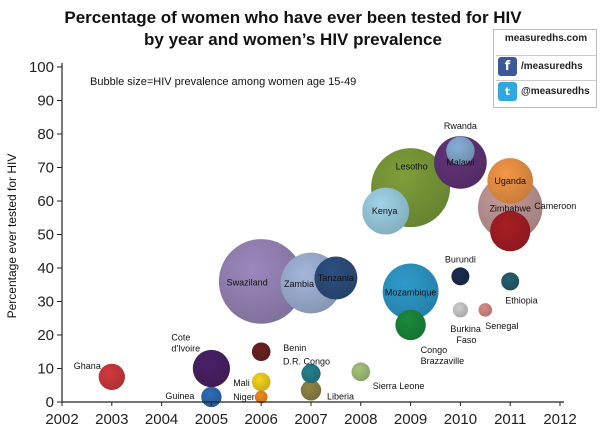 The image size is (600, 434). What do you see at coordinates (161, 419) in the screenshot?
I see `x-tick-label: 2004` at bounding box center [161, 419].